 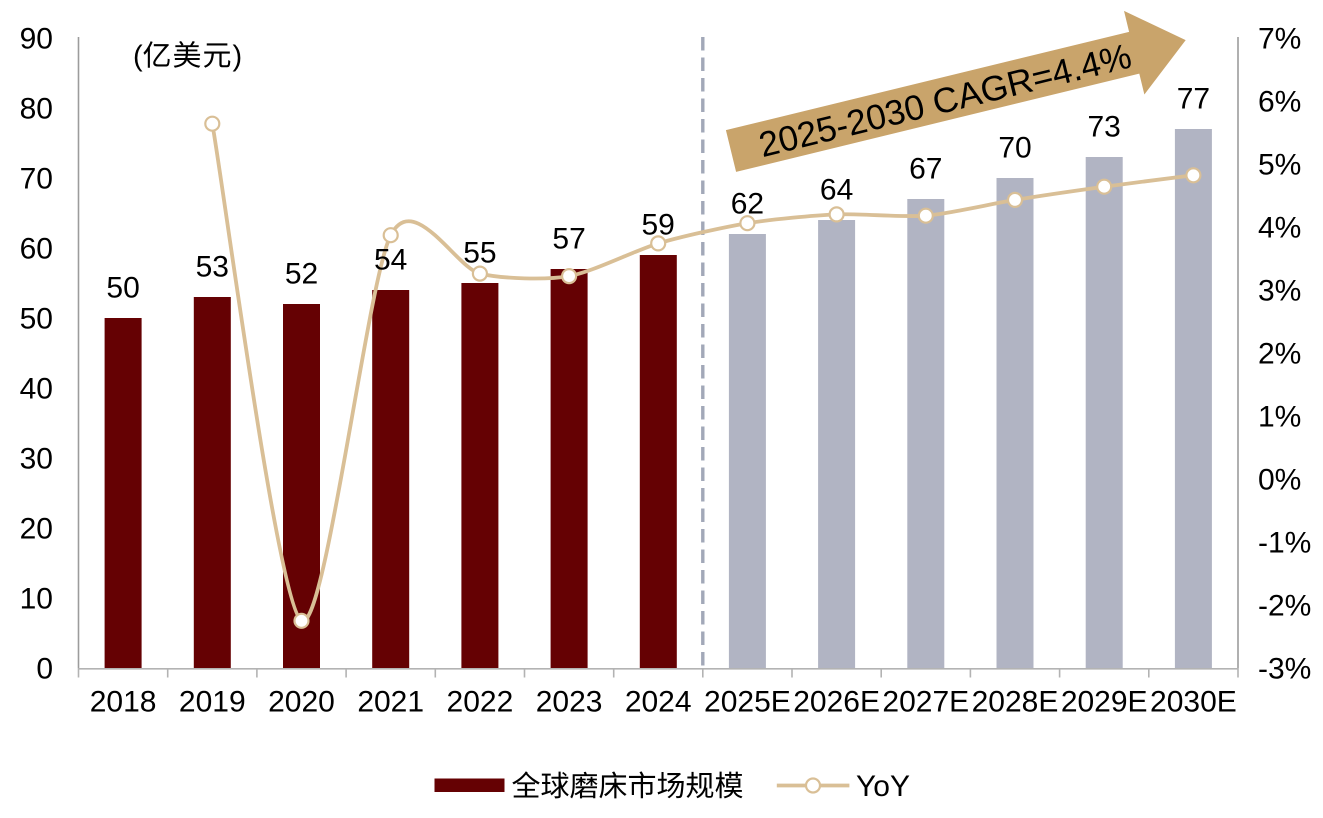 I want to click on svg-text: 57, so click(x=568, y=239).